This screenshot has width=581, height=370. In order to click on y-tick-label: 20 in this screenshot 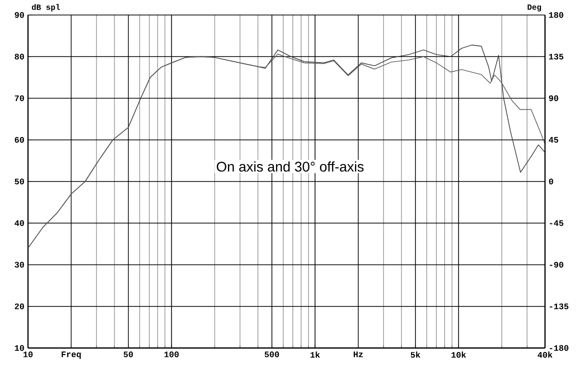, I will do `click(19, 306)`.